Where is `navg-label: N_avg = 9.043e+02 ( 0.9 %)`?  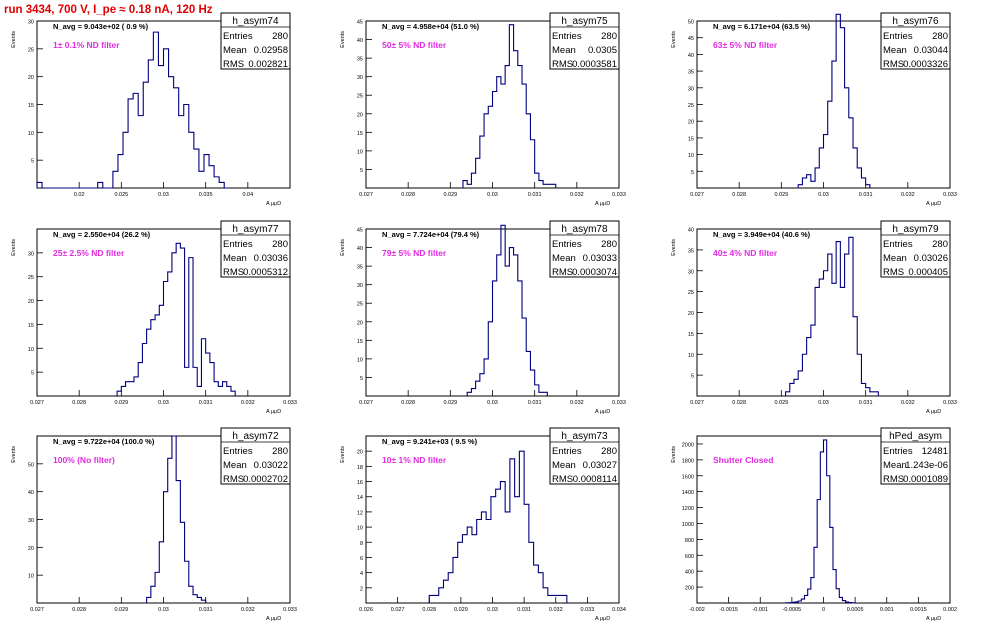 navg-label: N_avg = 9.043e+02 ( 0.9 %) is located at coordinates (101, 26).